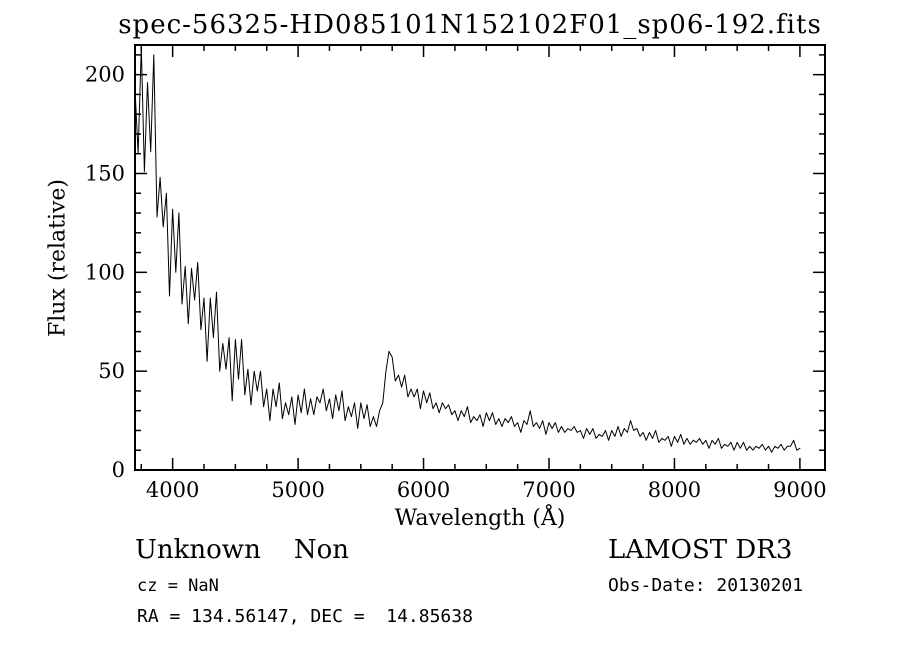 This screenshot has width=900, height=649. I want to click on survey-release-text: LAMOST DR3, so click(700, 550).